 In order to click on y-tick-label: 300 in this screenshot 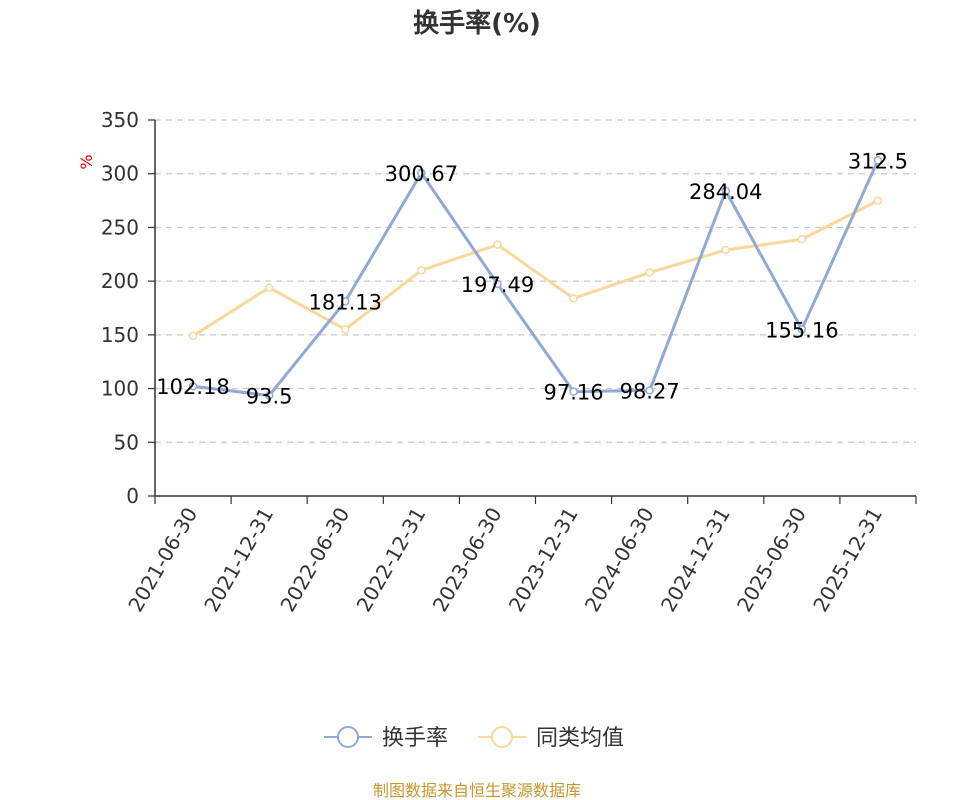, I will do `click(120, 174)`.